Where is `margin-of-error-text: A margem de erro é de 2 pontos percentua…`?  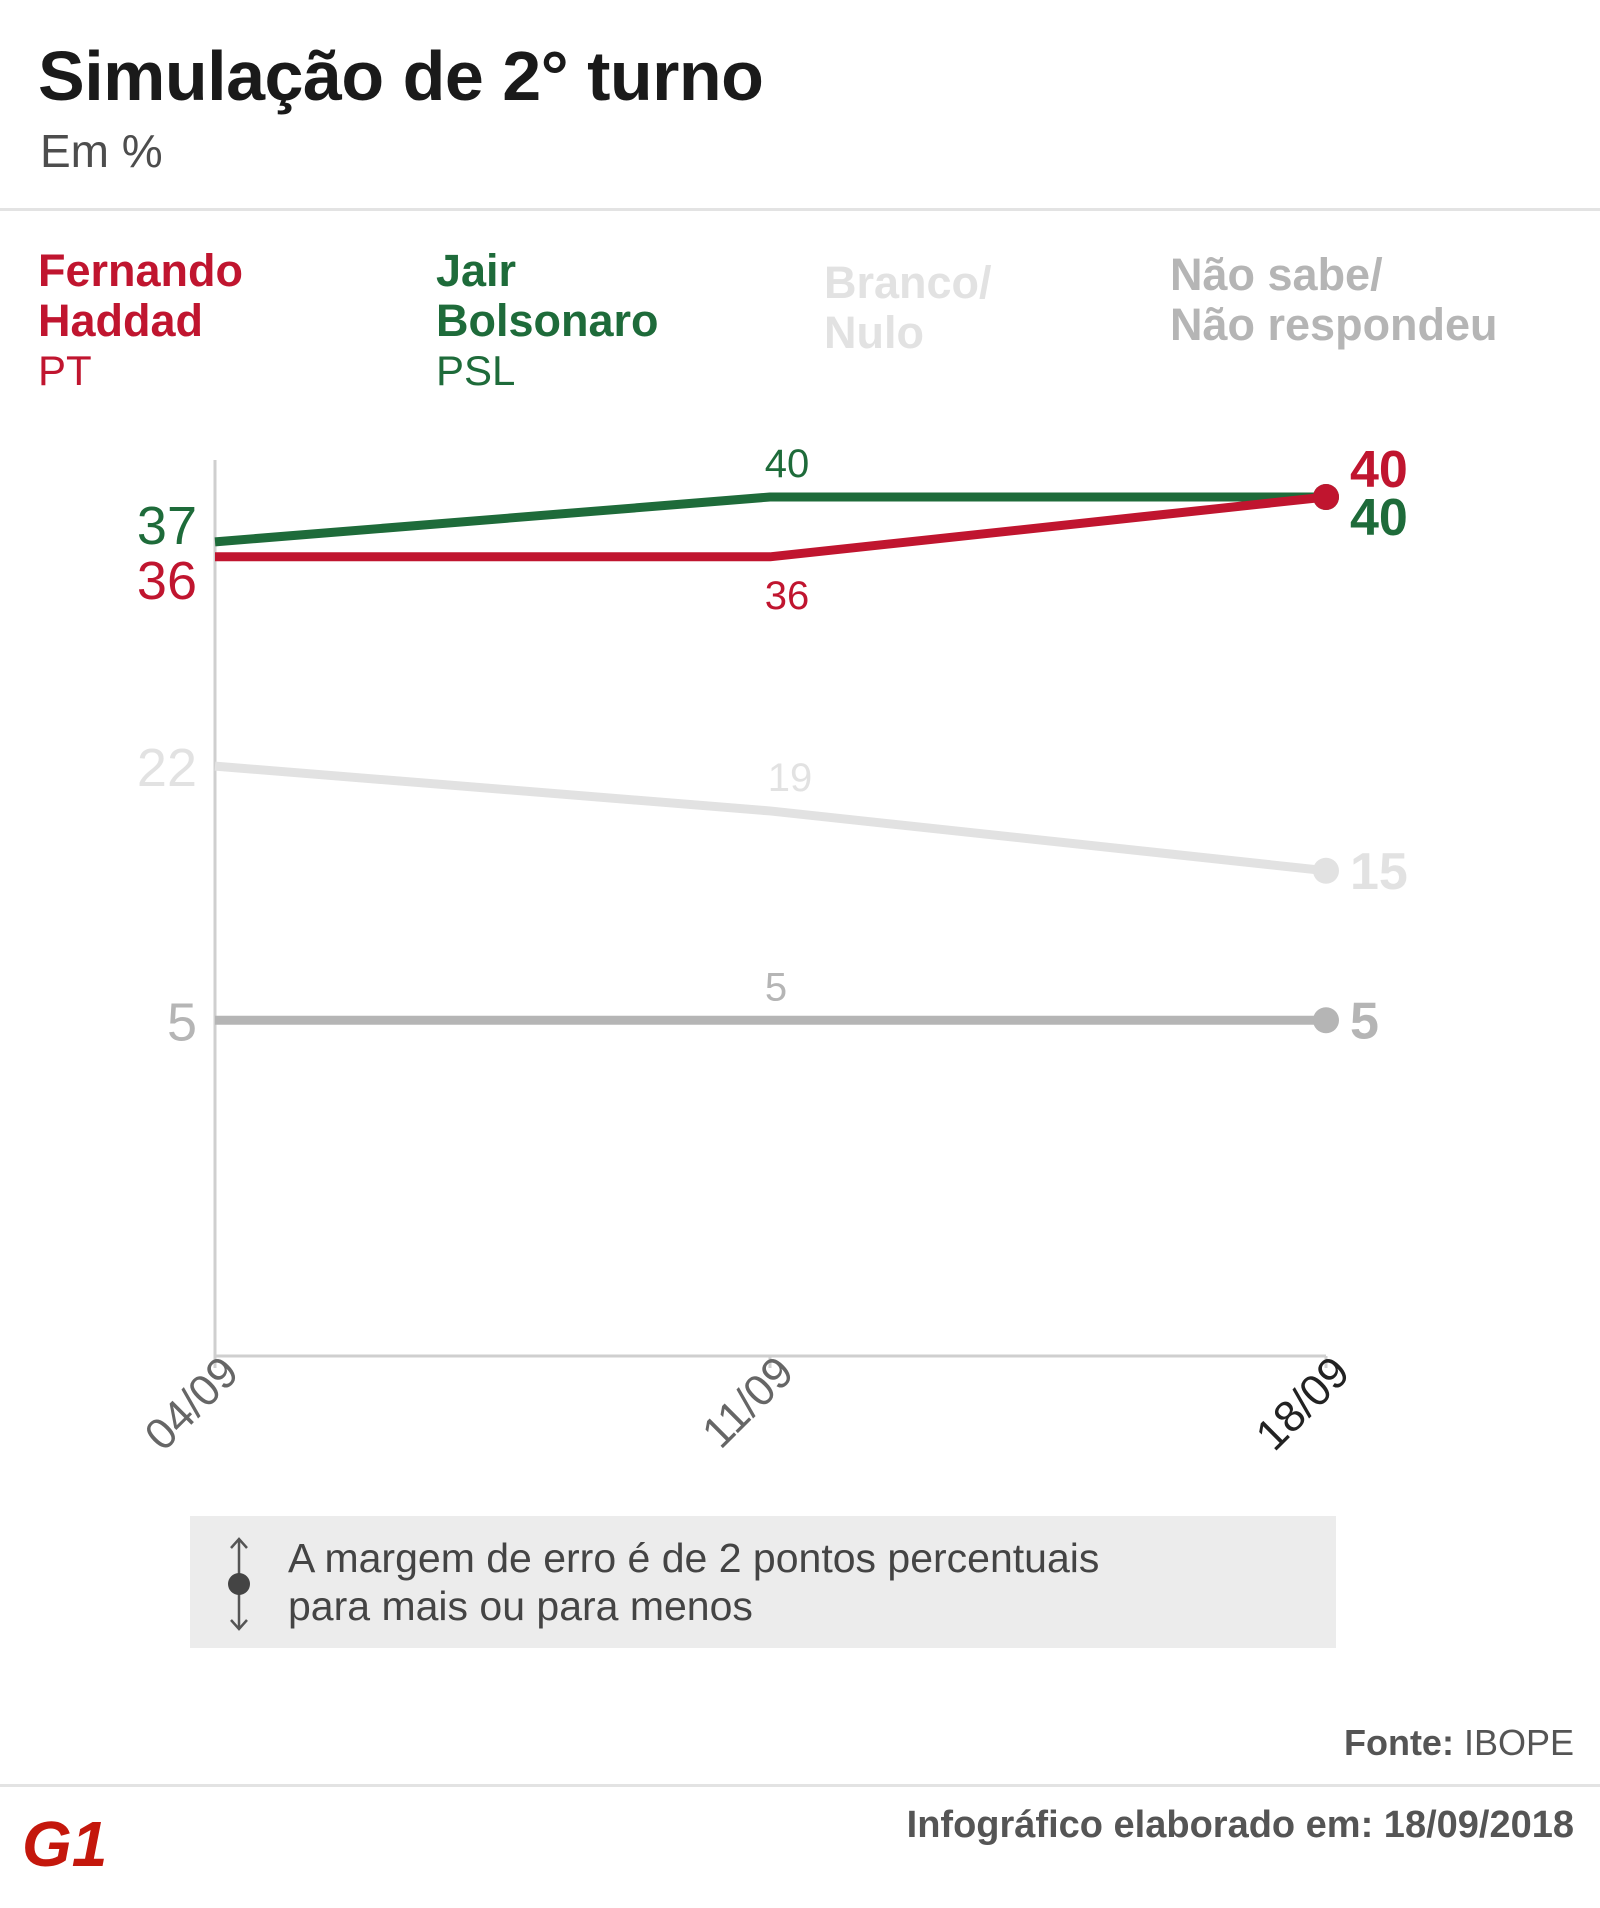 margin-of-error-text: A margem de erro é de 2 pontos percentua… is located at coordinates (693, 1582).